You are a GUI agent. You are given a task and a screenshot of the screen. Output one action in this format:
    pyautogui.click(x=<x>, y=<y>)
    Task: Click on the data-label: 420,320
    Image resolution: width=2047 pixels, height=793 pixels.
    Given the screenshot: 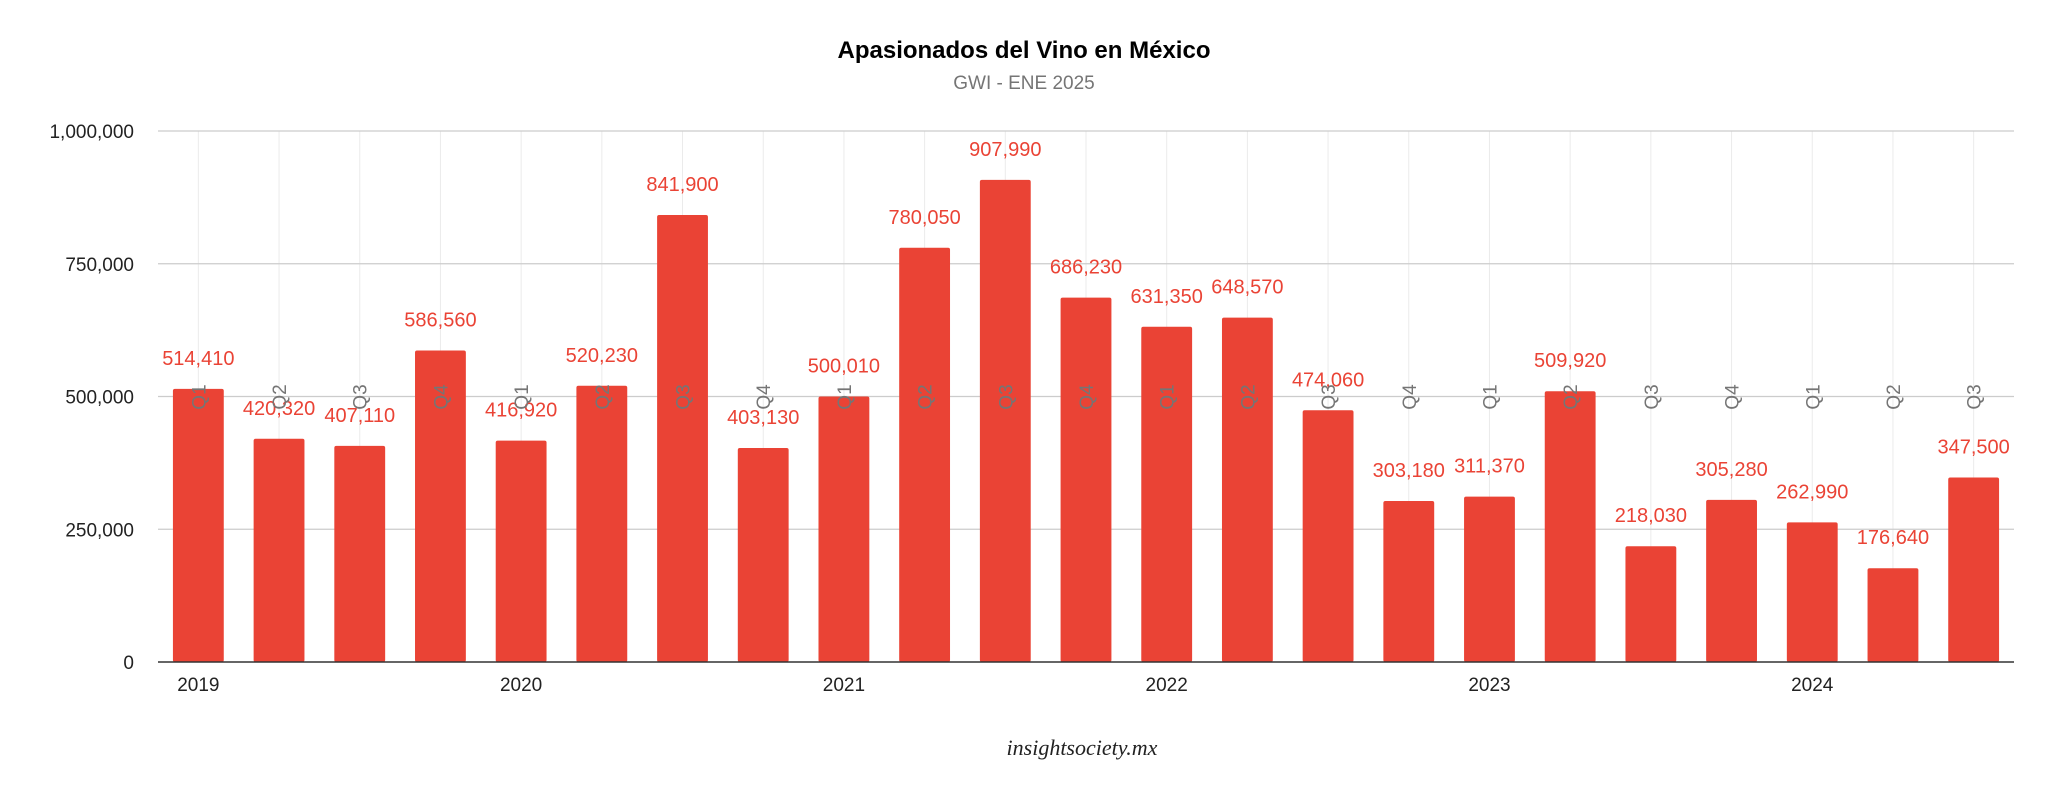 What is the action you would take?
    pyautogui.click(x=279, y=409)
    